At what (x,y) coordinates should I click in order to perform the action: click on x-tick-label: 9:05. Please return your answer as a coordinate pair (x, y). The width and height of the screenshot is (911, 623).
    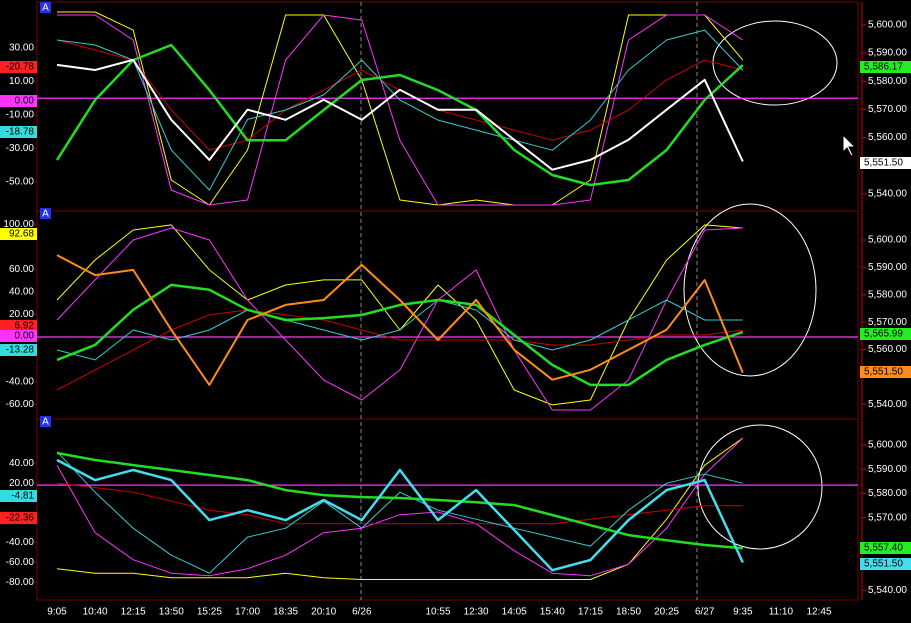
    Looking at the image, I should click on (57, 612).